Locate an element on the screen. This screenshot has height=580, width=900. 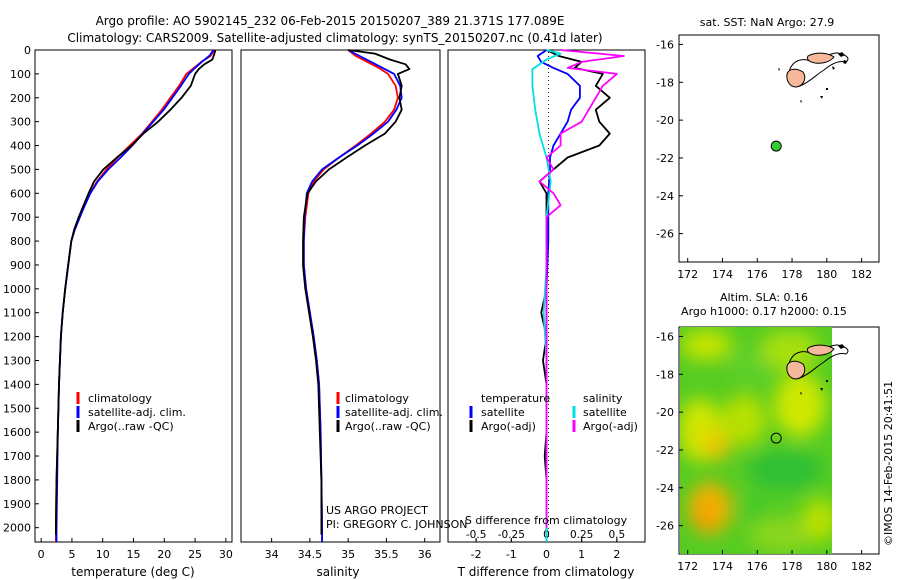
temperature-x-label: temperature (deg C) is located at coordinates (132, 572).